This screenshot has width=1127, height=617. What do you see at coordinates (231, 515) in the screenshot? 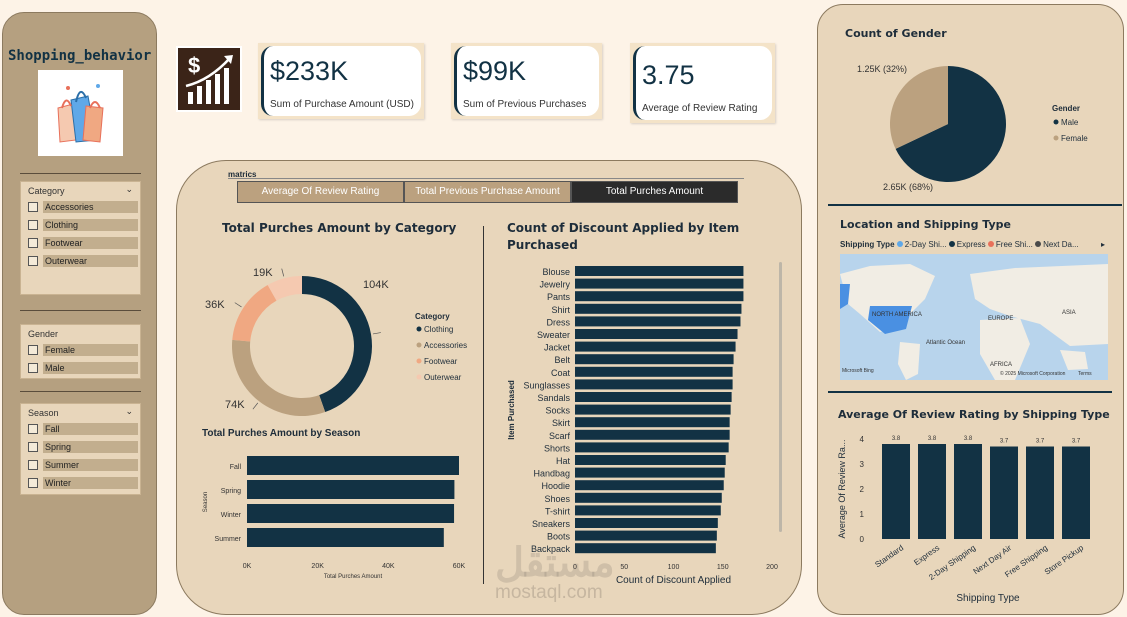
I see `category-label: Winter` at bounding box center [231, 515].